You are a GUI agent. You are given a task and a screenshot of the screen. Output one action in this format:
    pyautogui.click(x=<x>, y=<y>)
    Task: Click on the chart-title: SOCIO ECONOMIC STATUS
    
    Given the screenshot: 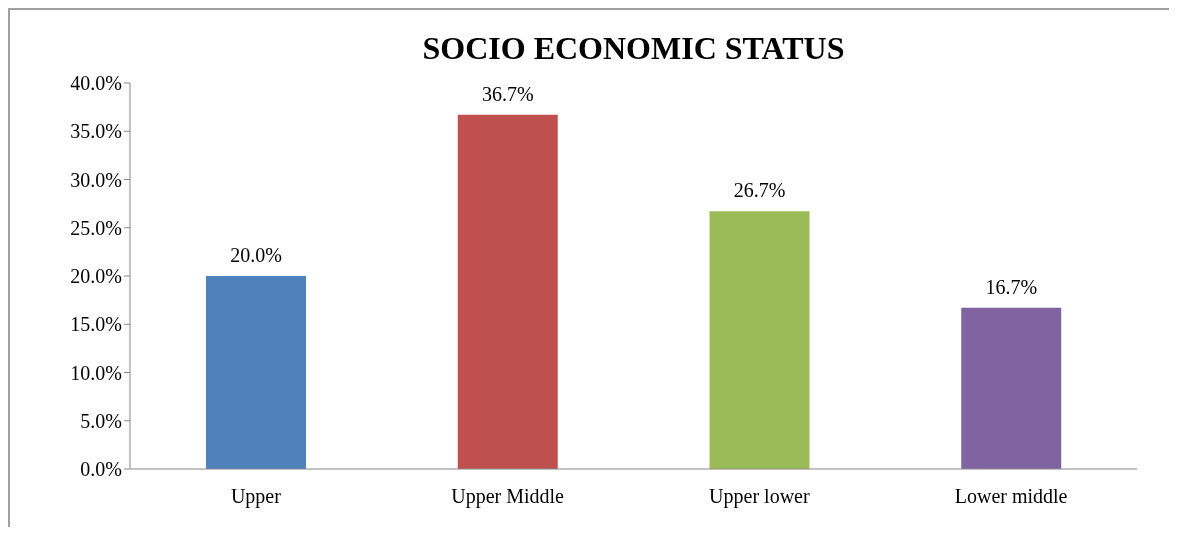 What is the action you would take?
    pyautogui.click(x=633, y=48)
    